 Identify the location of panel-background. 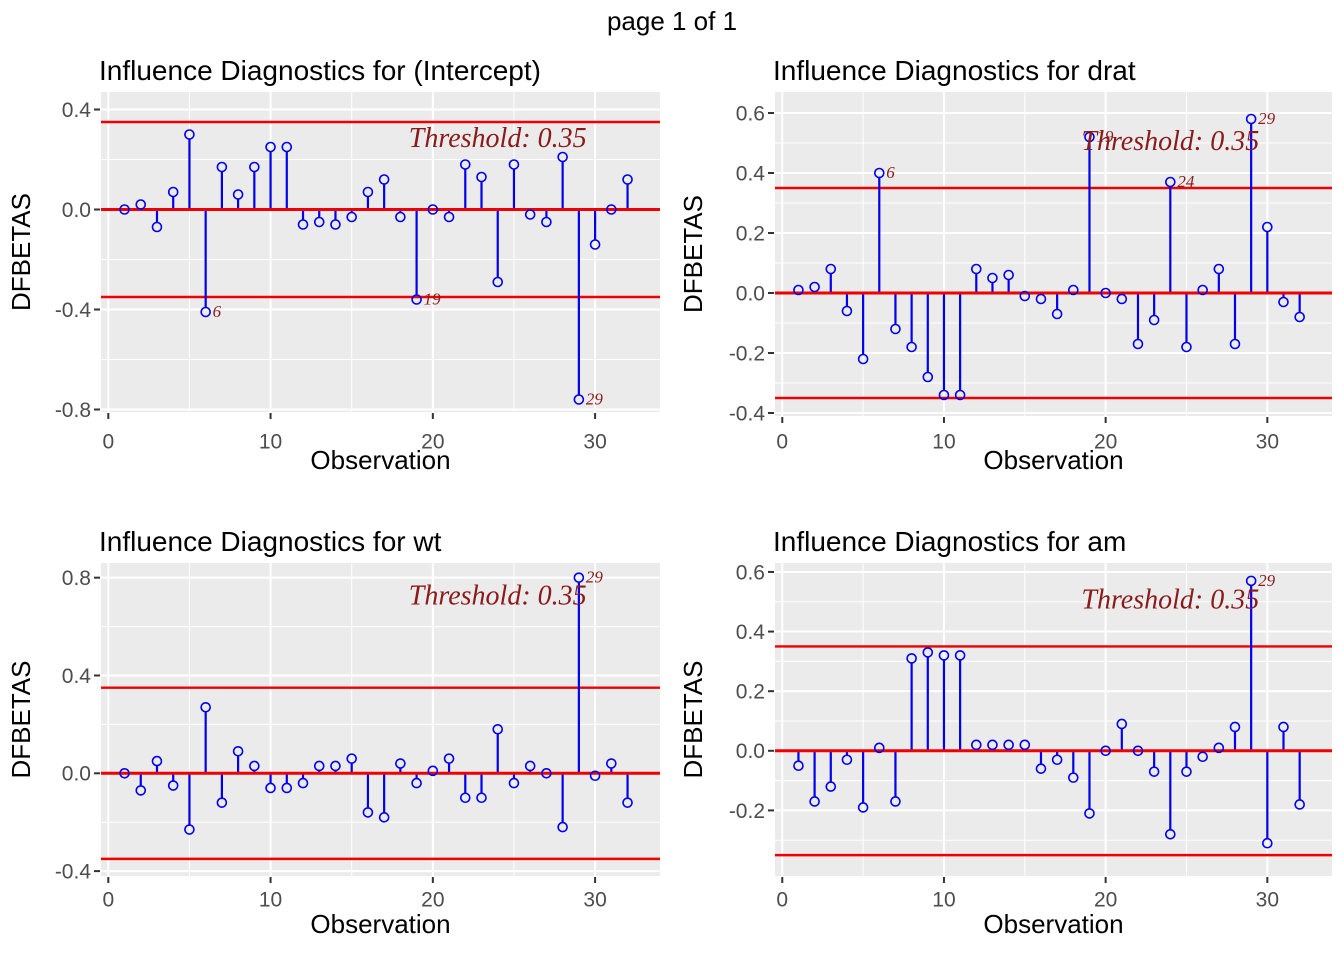
(1053, 719).